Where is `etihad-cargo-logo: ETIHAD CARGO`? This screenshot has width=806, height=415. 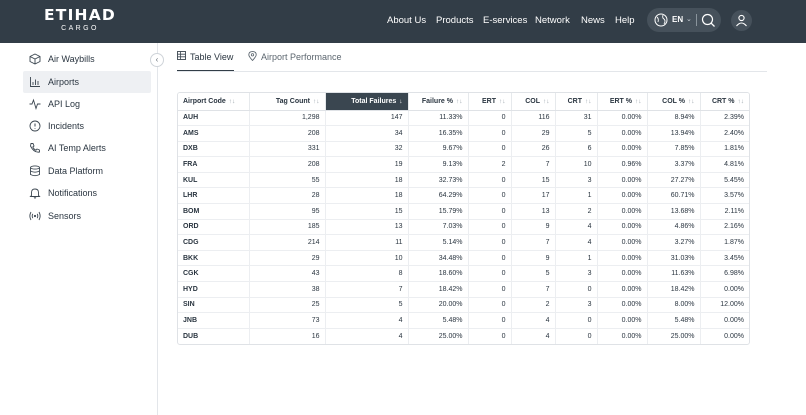
etihad-cargo-logo: ETIHAD CARGO is located at coordinates (80, 20).